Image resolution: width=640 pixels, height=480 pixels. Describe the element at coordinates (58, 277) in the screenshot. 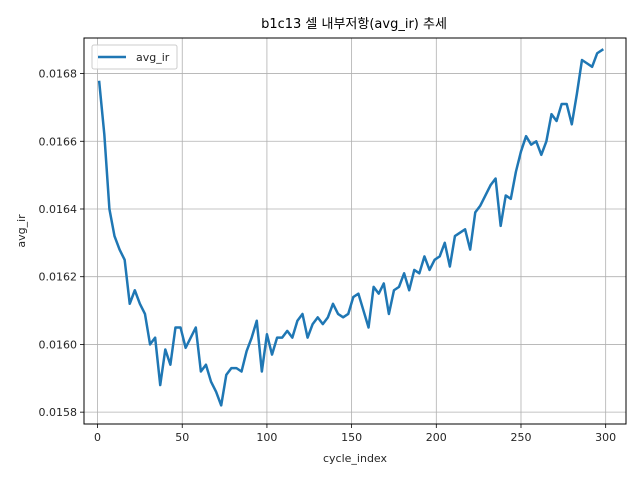

I see `y-tick-label: 0.0162` at that location.